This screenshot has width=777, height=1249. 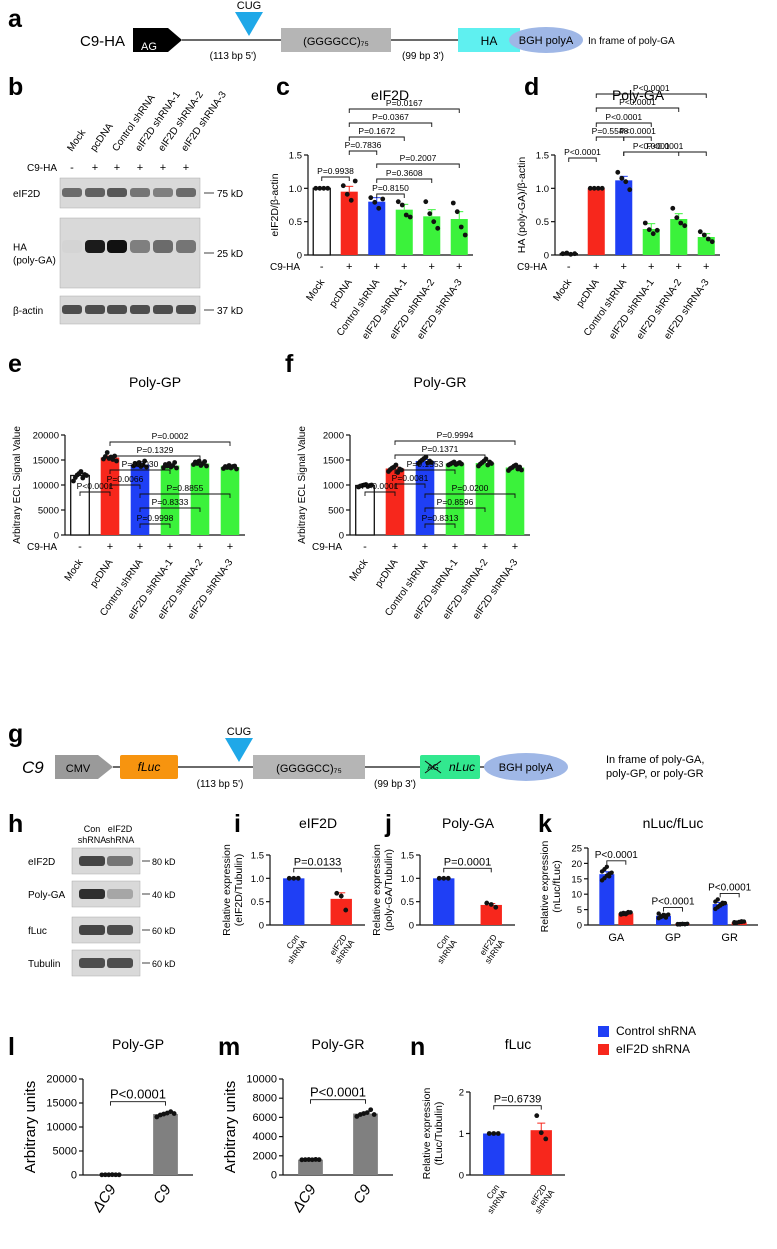 What do you see at coordinates (631, 41) in the screenshot?
I see `construct-a-note: In frame of poly-GA` at bounding box center [631, 41].